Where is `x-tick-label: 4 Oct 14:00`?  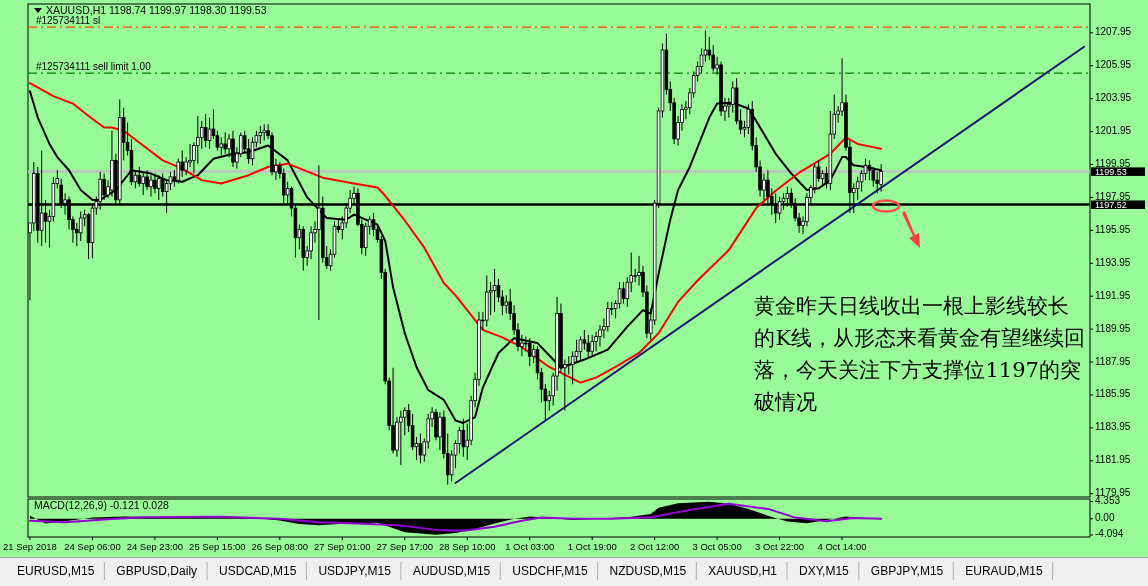
x-tick-label: 4 Oct 14:00 is located at coordinates (842, 546).